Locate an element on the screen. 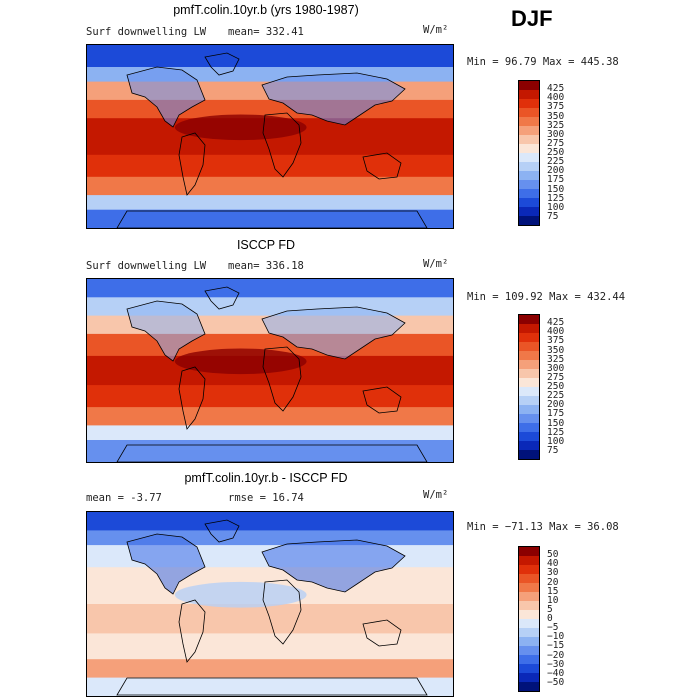 This screenshot has width=700, height=700. min-max-label: Min = −71.13 Max = 36.08 is located at coordinates (543, 527).